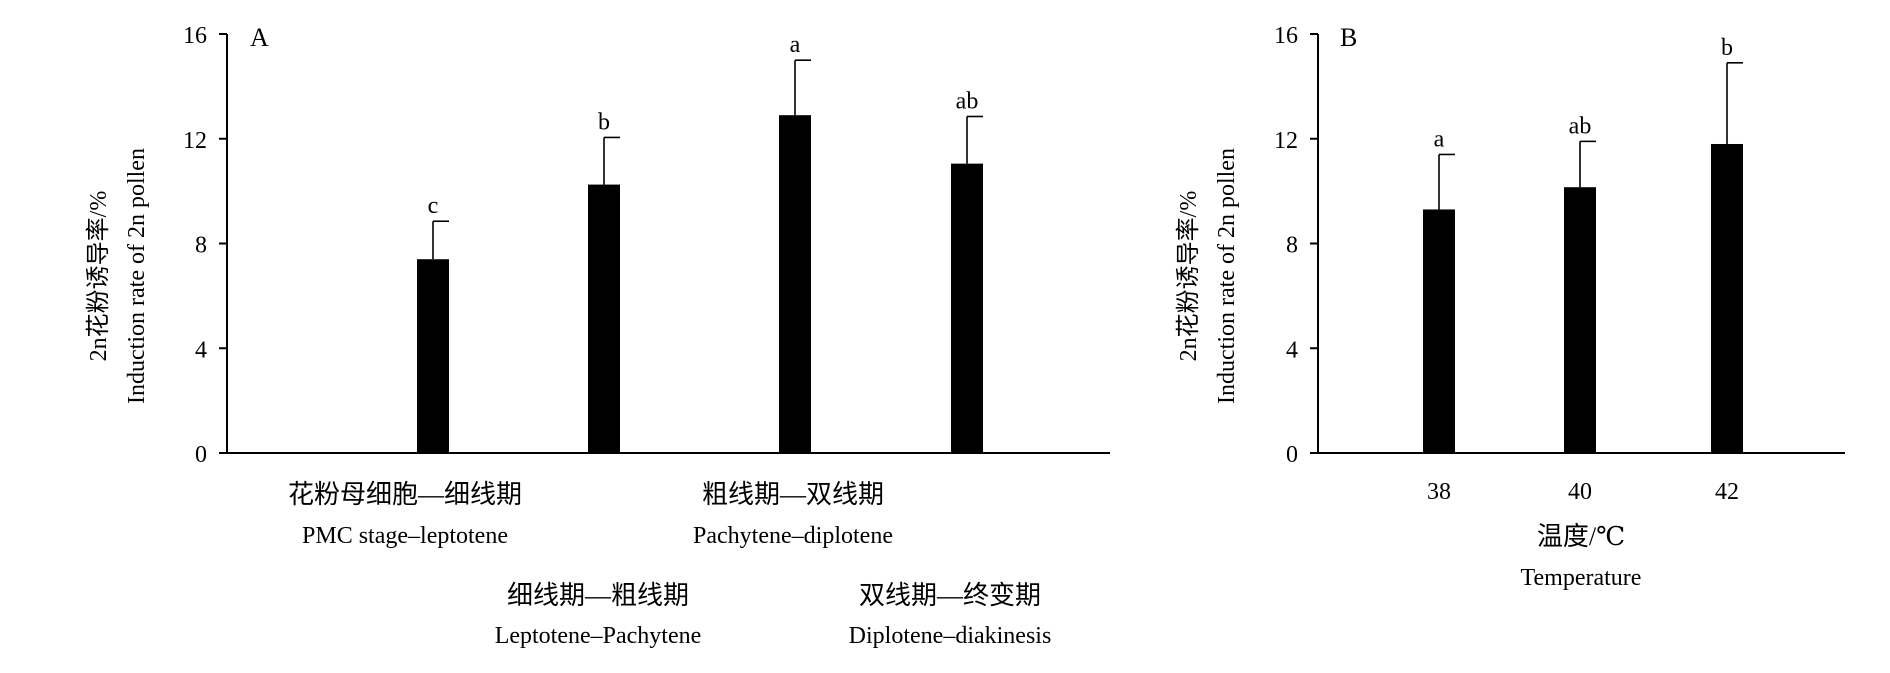 The image size is (1890, 673). I want to click on x-category-label-en-2: Leptotene–Pachytene, so click(598, 636).